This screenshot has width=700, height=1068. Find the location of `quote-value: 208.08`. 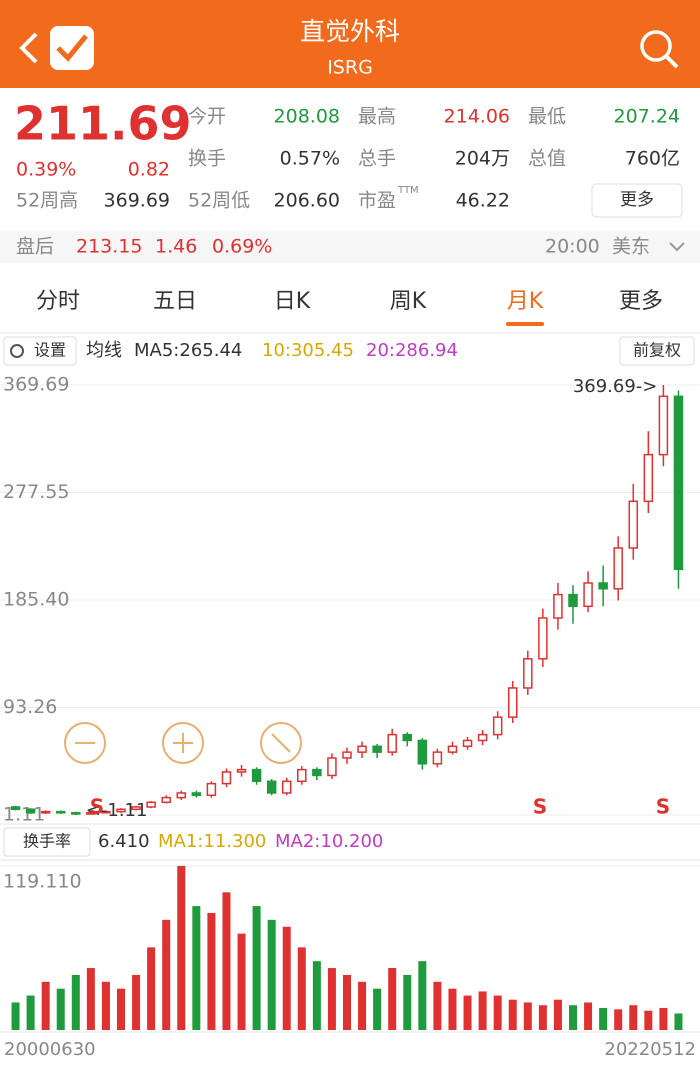

quote-value: 208.08 is located at coordinates (307, 117).